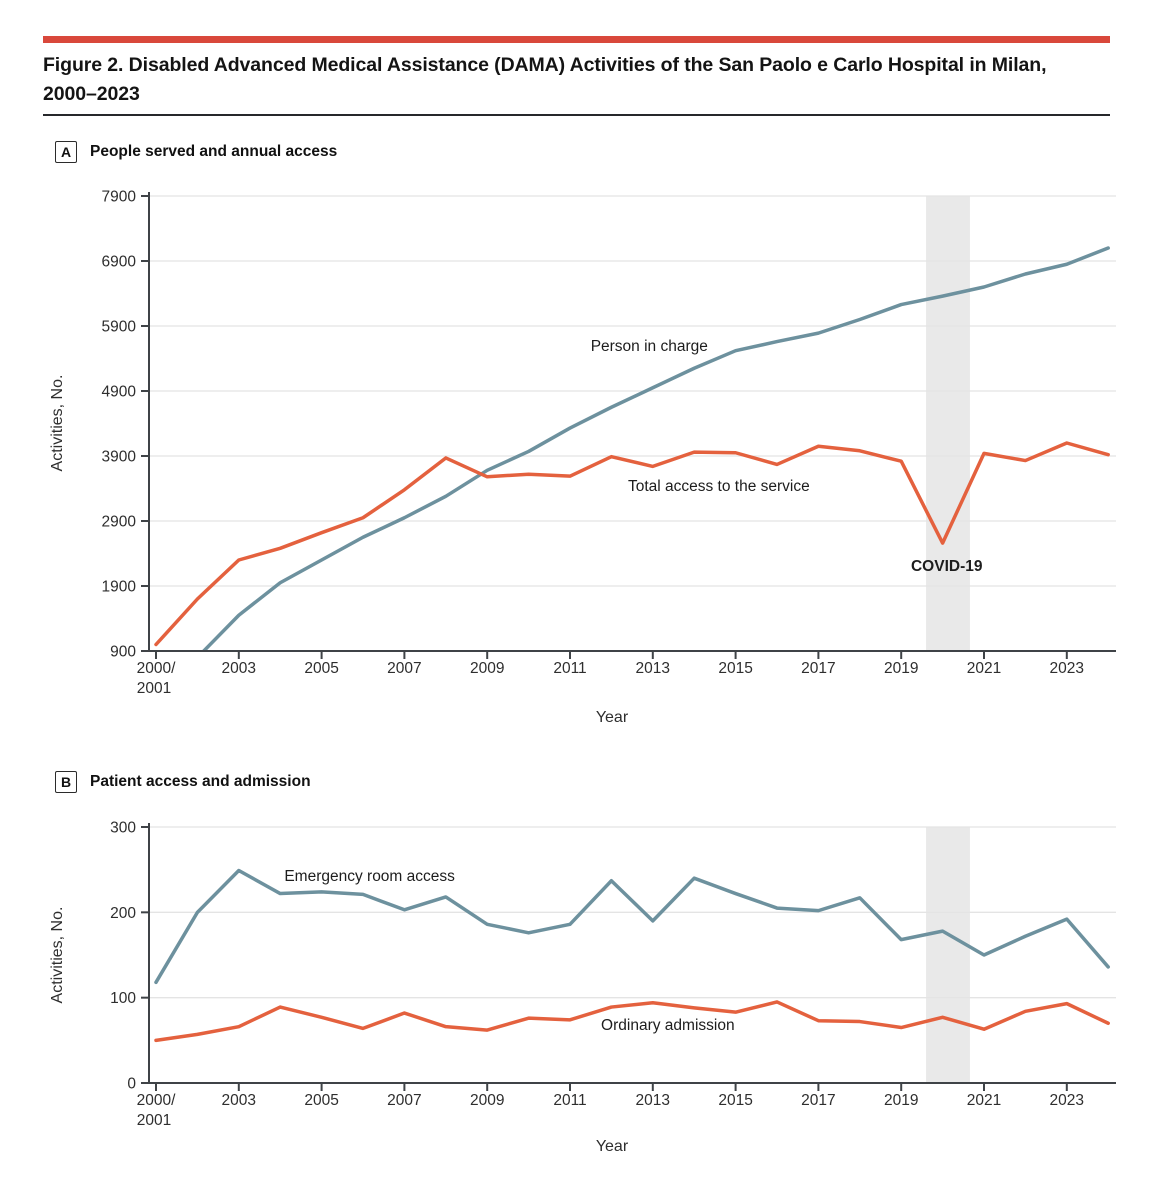 The image size is (1152, 1200). Describe the element at coordinates (119, 327) in the screenshot. I see `y-tick-label: 5900` at that location.